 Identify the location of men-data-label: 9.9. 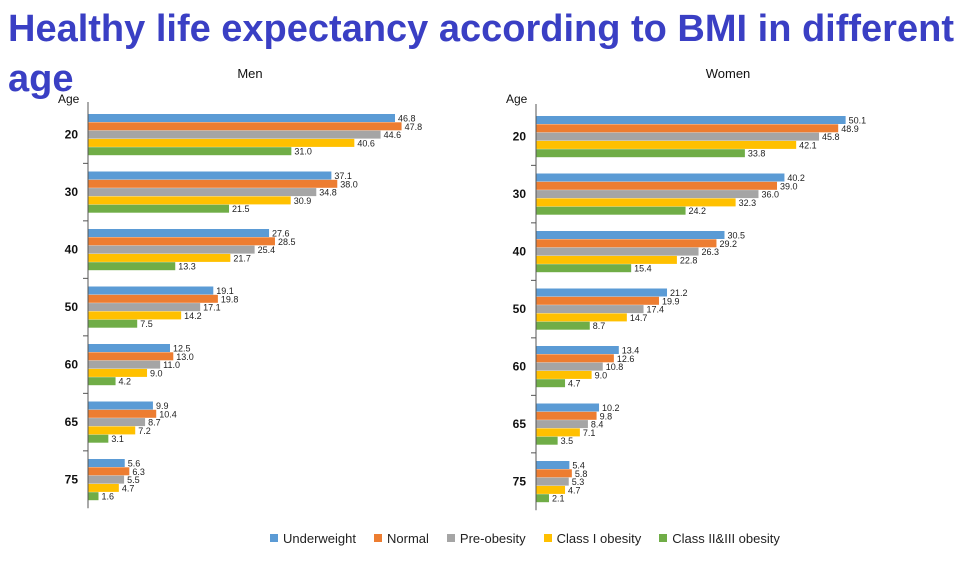
(162, 406).